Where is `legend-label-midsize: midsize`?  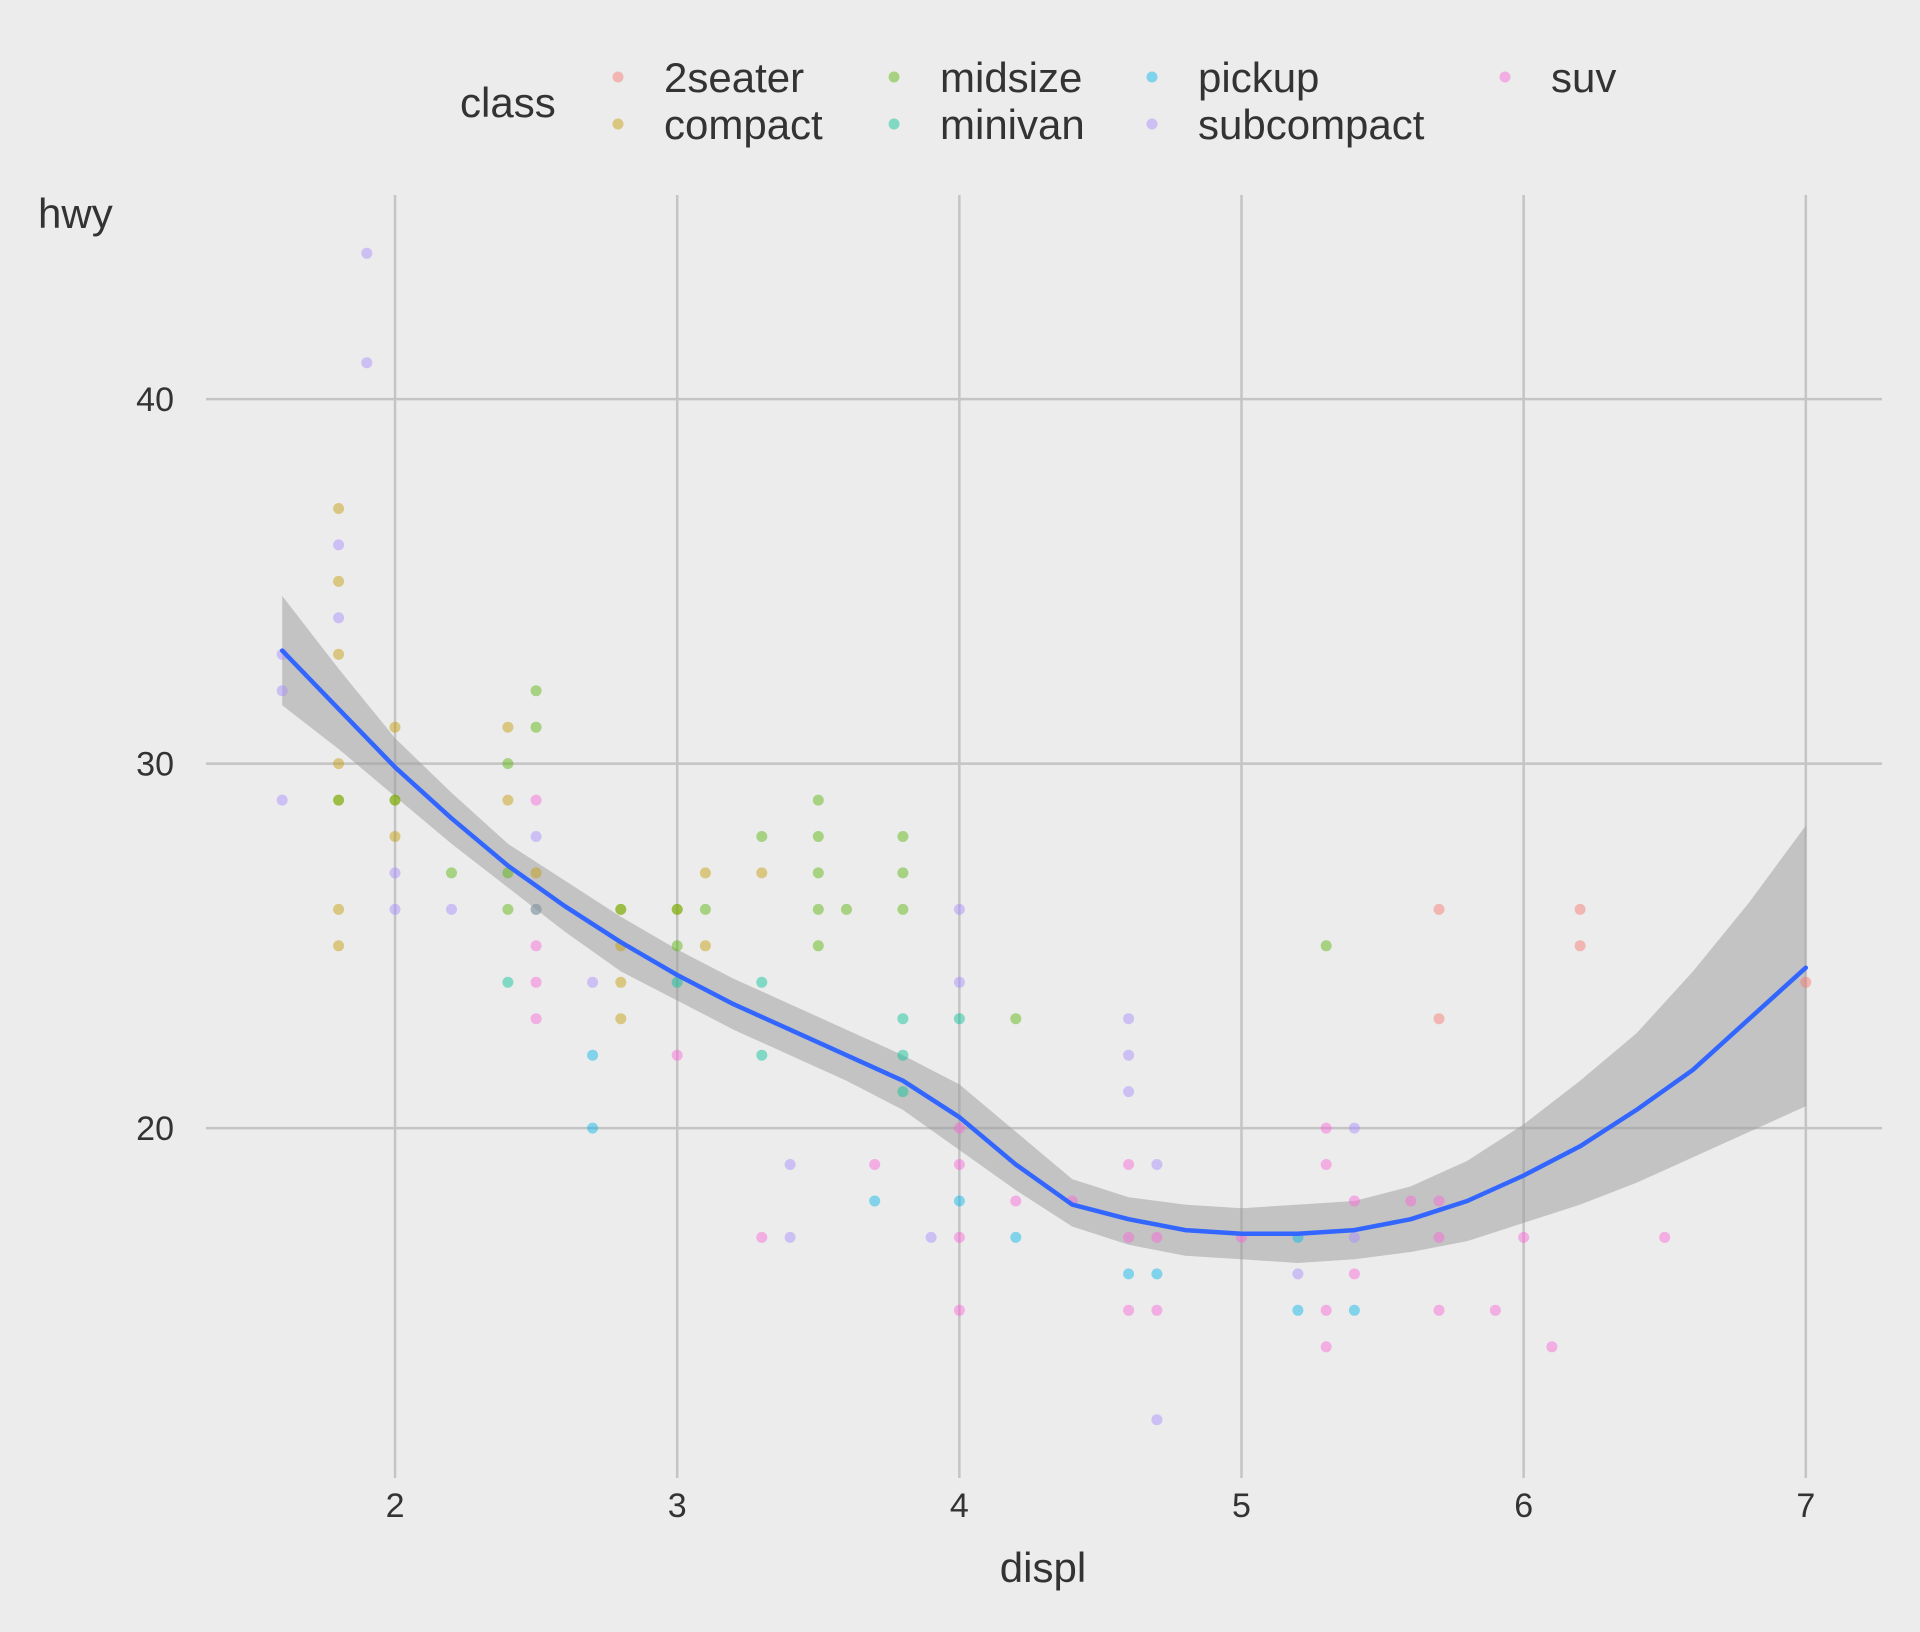
legend-label-midsize: midsize is located at coordinates (1011, 77).